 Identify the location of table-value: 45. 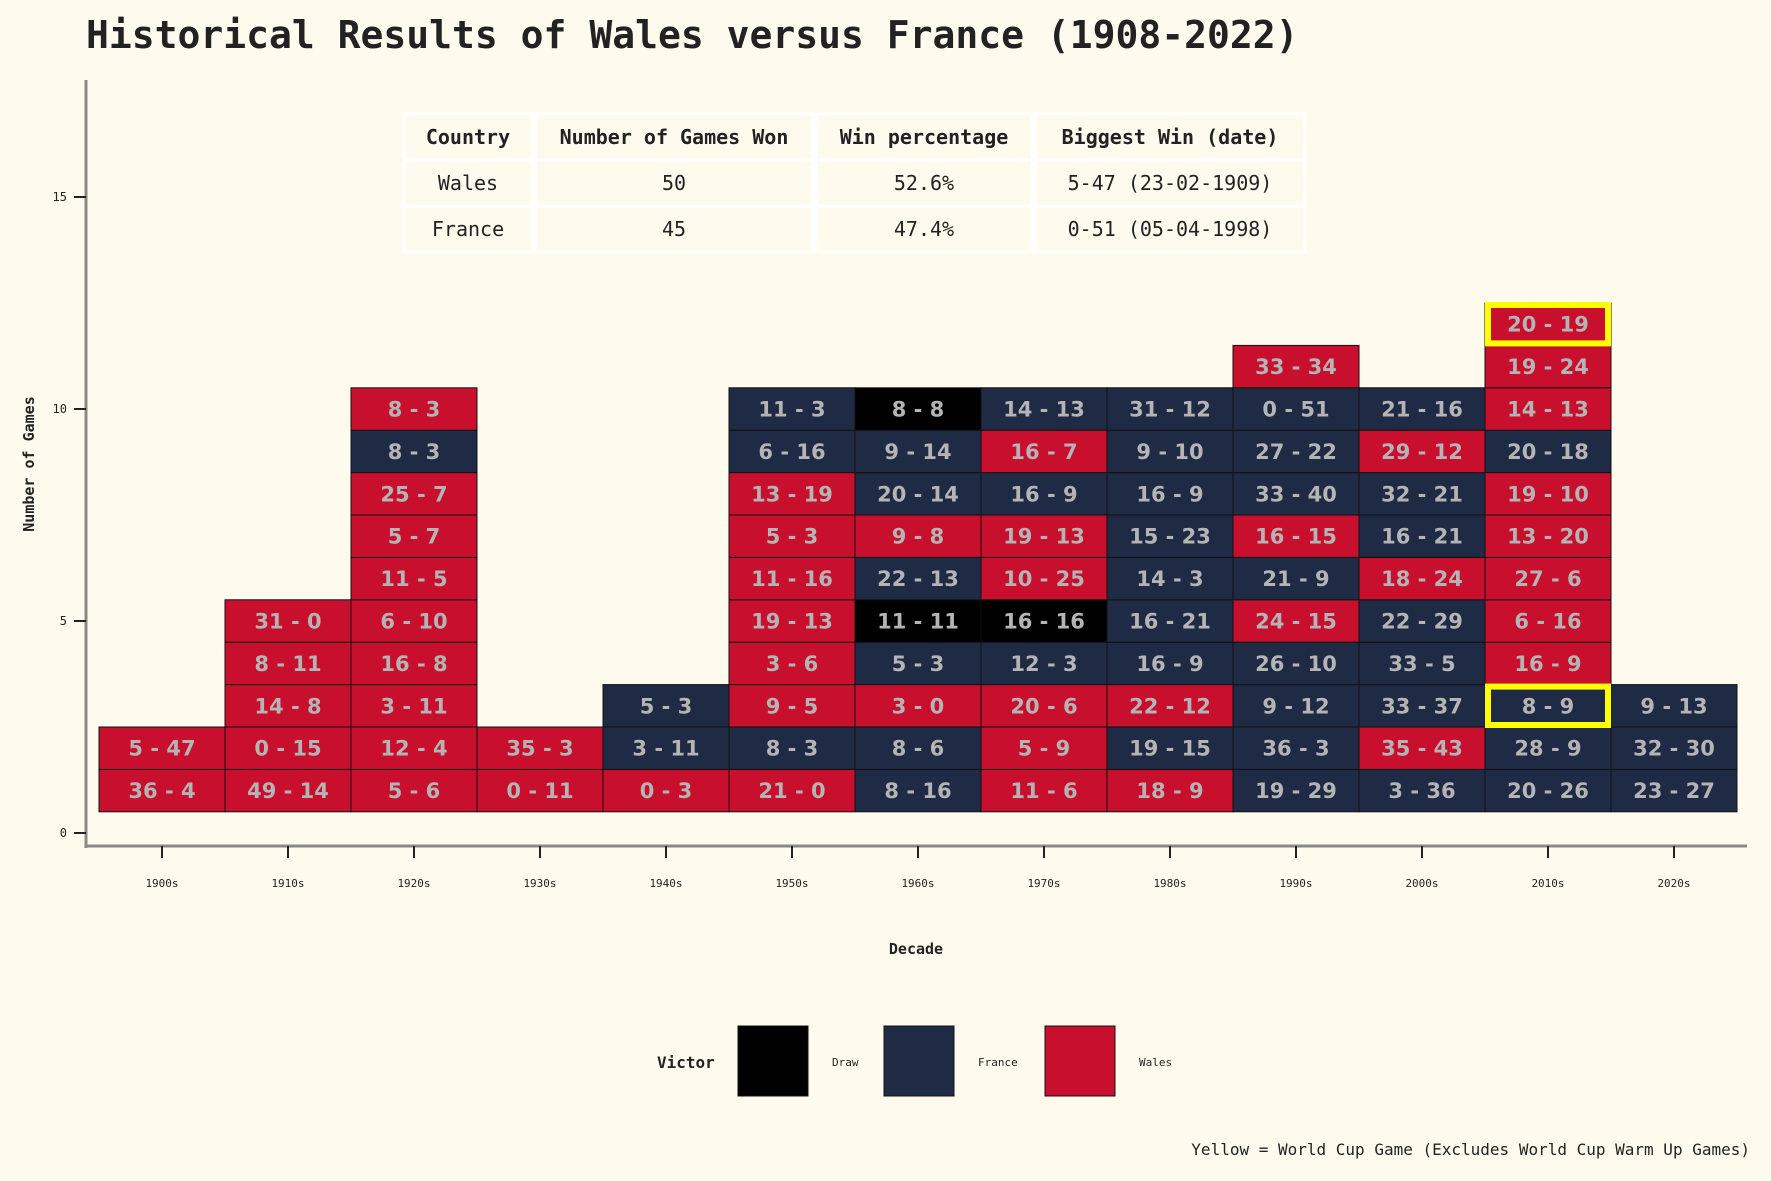
(674, 229).